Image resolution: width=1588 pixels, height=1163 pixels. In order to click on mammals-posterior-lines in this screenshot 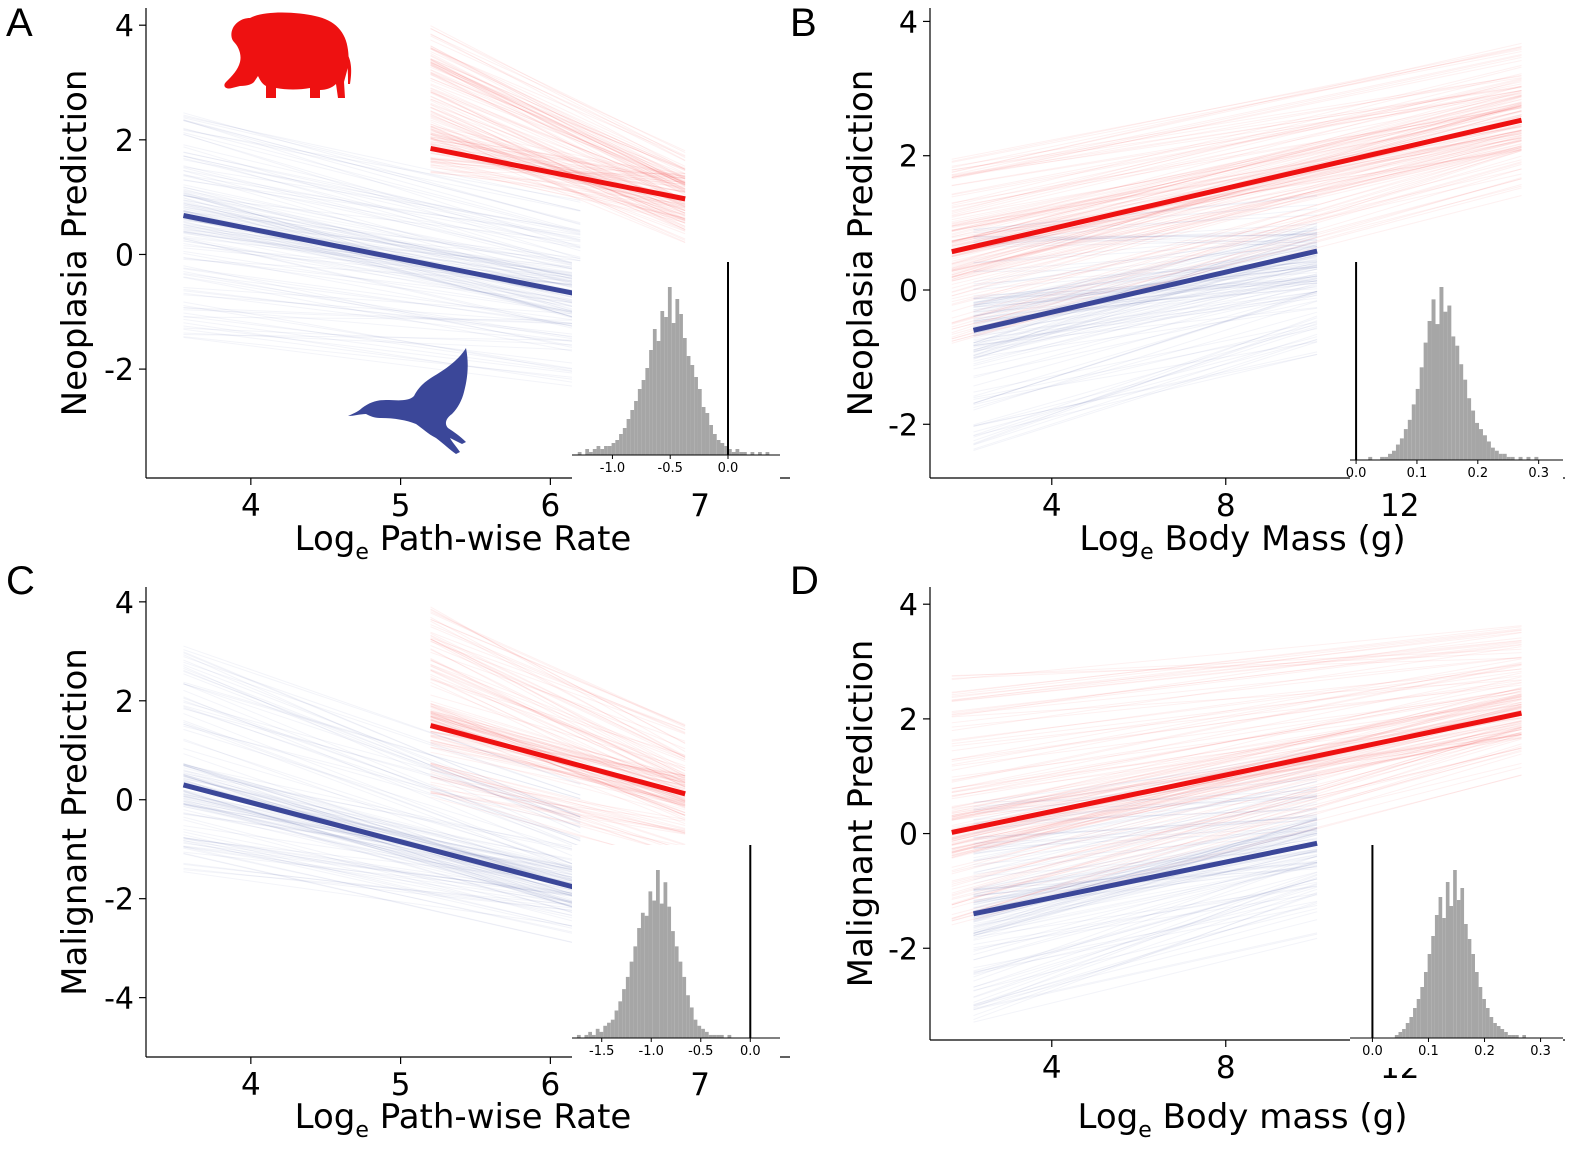, I will do `click(558, 134)`.